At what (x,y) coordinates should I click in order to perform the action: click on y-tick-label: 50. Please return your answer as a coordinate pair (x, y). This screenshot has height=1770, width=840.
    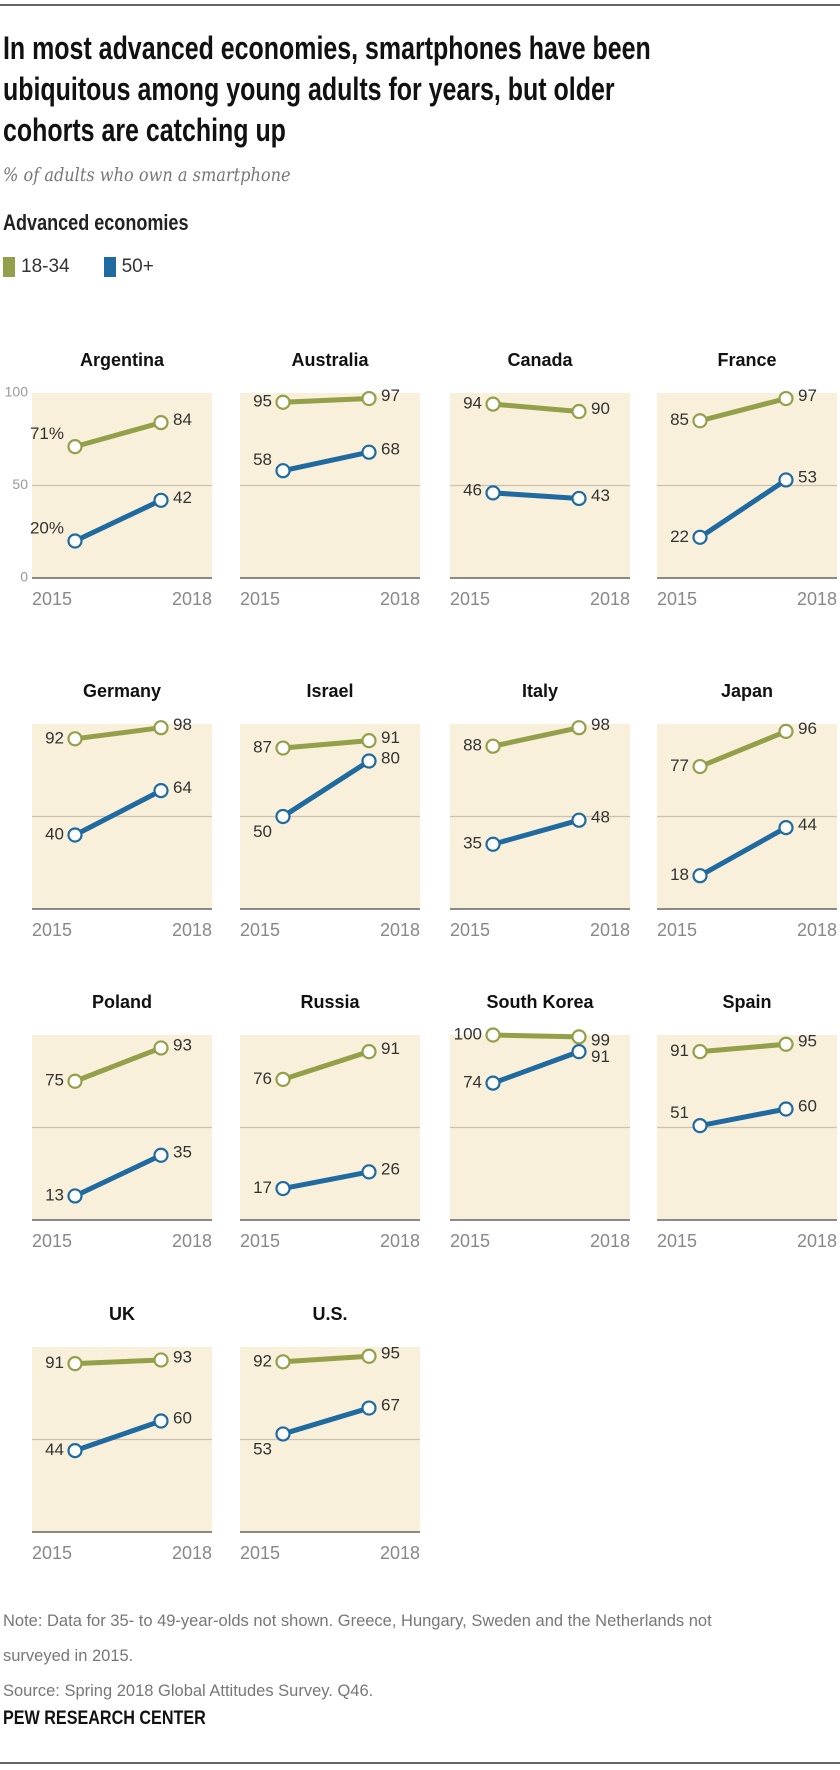
    Looking at the image, I should click on (20, 484).